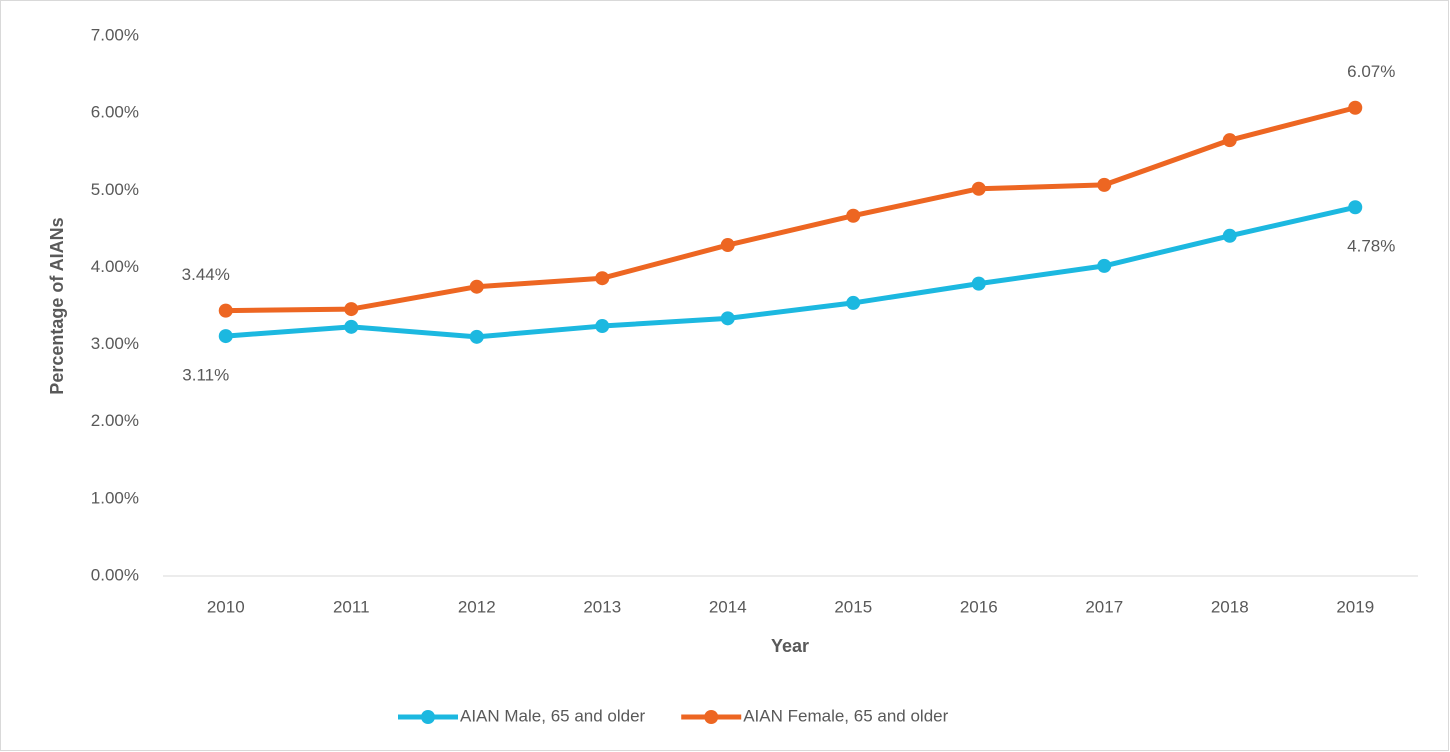 This screenshot has height=752, width=1450. Describe the element at coordinates (728, 606) in the screenshot. I see `x-tick-label: 2014` at that location.